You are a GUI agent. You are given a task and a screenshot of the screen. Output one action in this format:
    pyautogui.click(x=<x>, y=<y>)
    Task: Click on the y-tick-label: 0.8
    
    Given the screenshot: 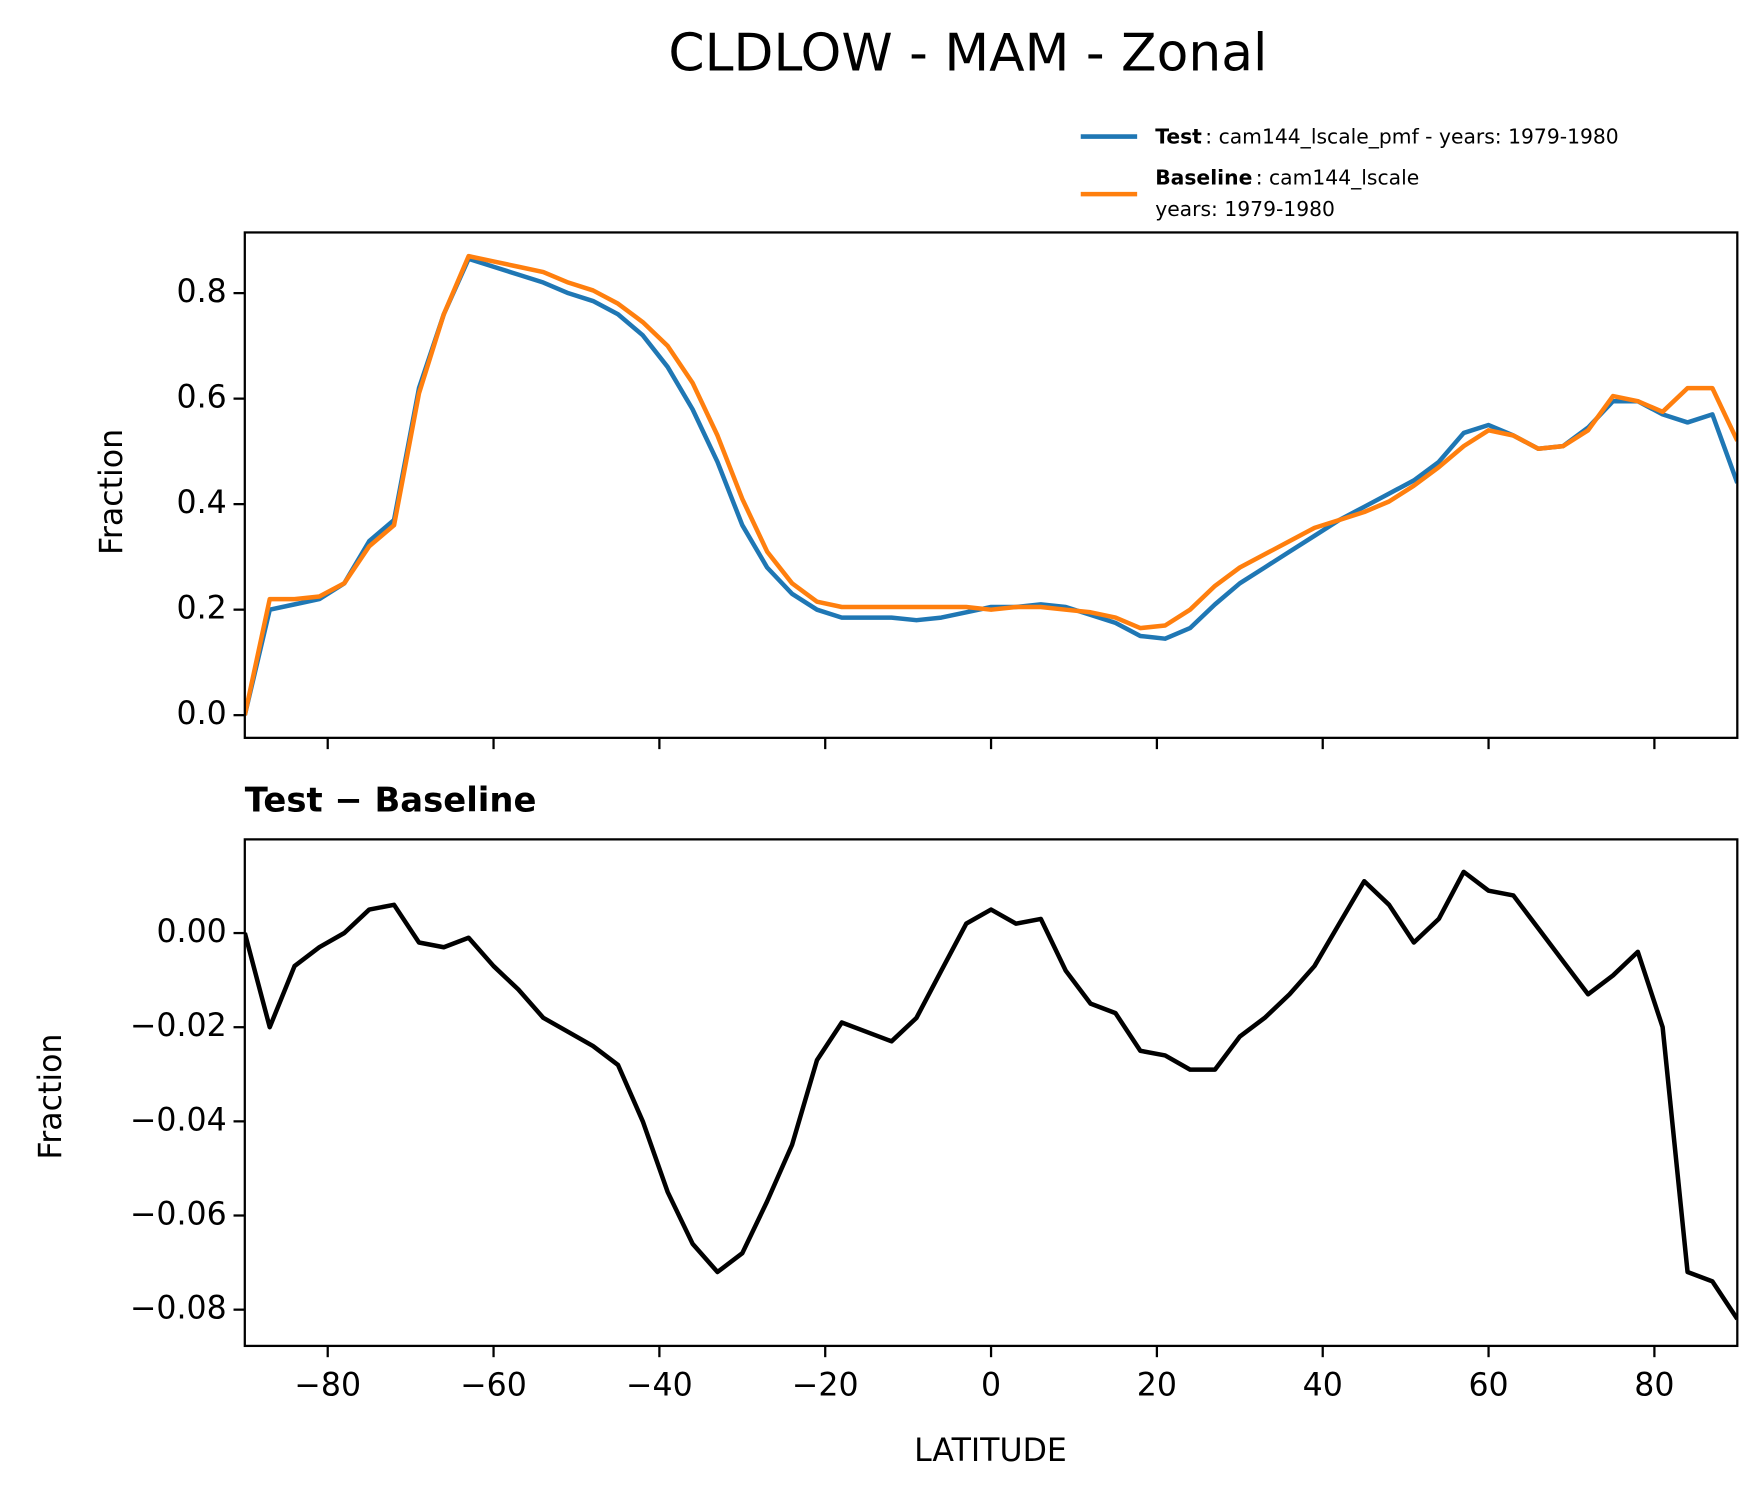 What is the action you would take?
    pyautogui.click(x=202, y=292)
    